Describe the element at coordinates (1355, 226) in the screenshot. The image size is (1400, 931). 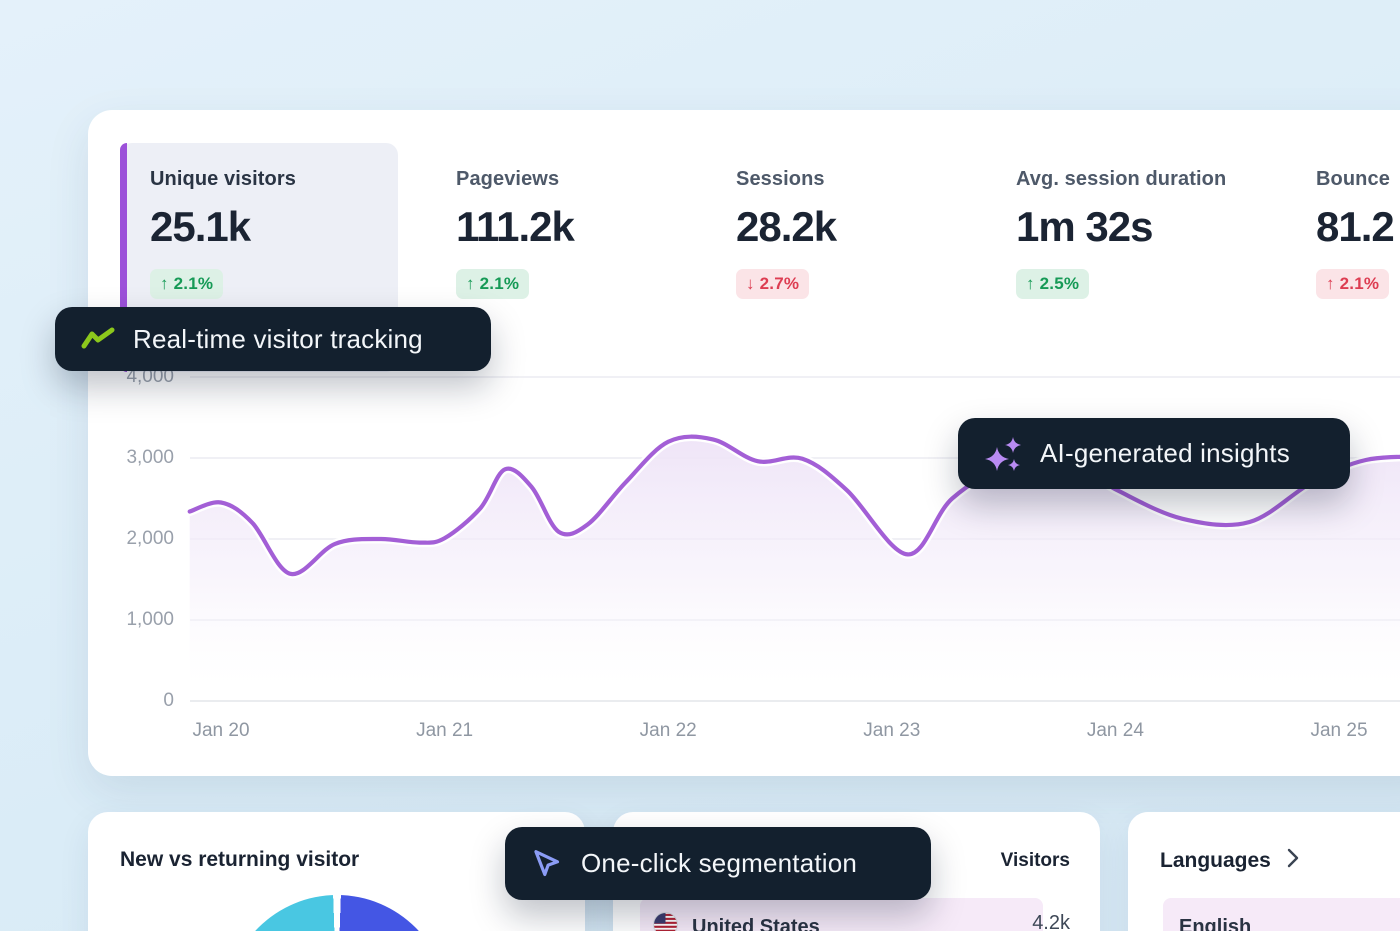
I see `stat-value: 81.2` at that location.